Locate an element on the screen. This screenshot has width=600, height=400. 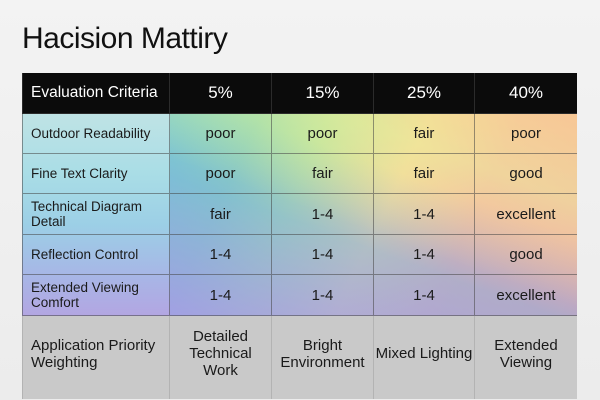
label-column-gradient is located at coordinates (96, 215).